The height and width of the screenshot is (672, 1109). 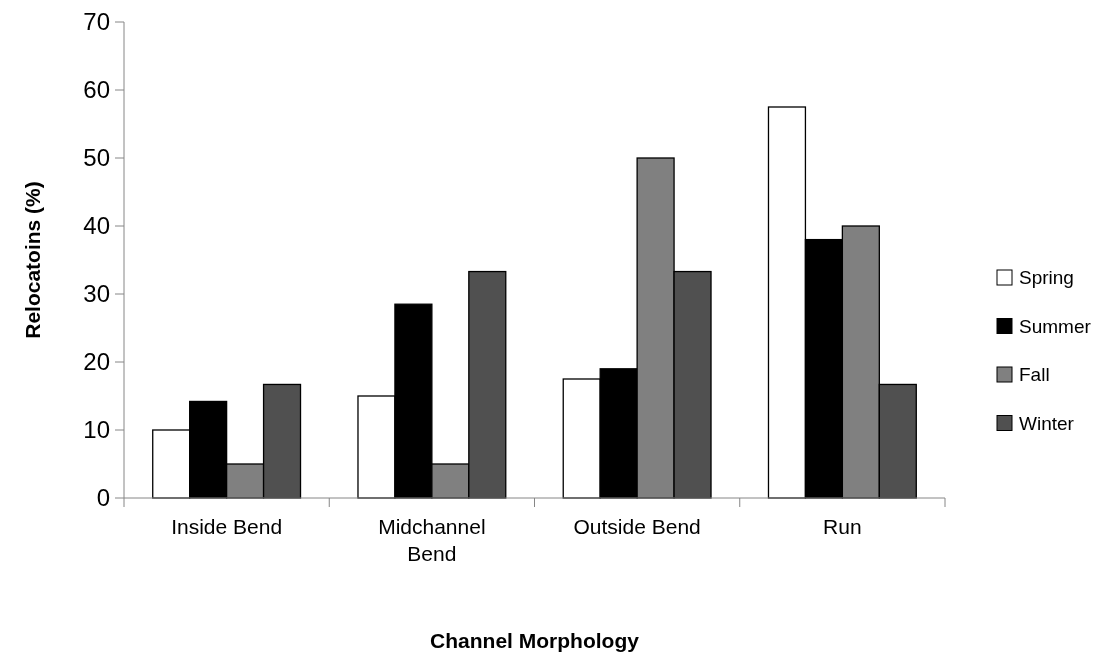 What do you see at coordinates (842, 526) in the screenshot?
I see `x-tick-label: Run` at bounding box center [842, 526].